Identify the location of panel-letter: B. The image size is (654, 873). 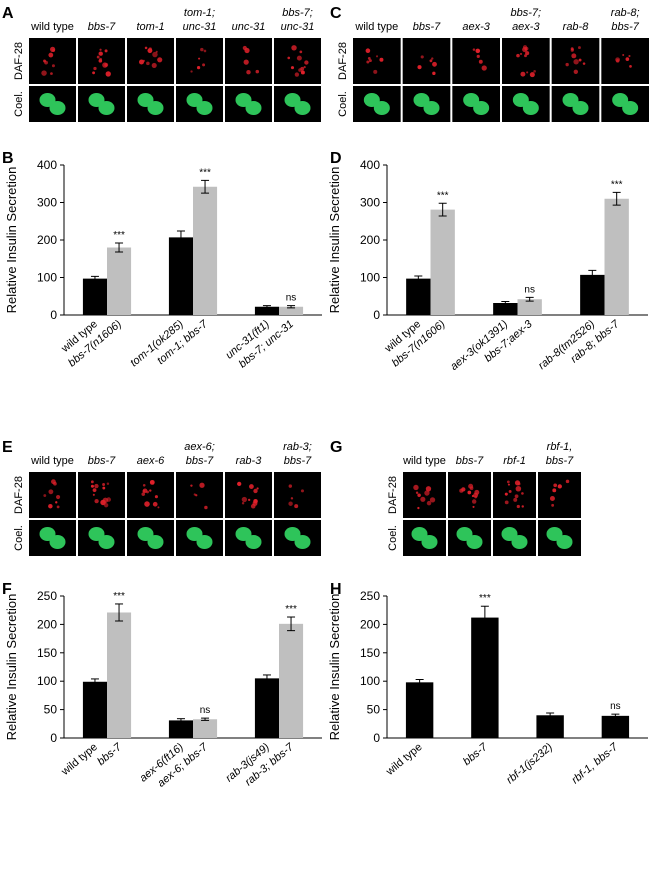
(8, 158).